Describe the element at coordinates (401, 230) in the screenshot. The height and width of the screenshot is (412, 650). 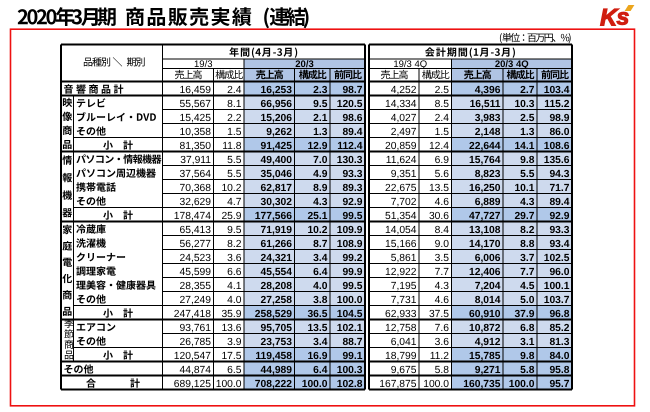
I see `svg-text: 14,054` at that location.